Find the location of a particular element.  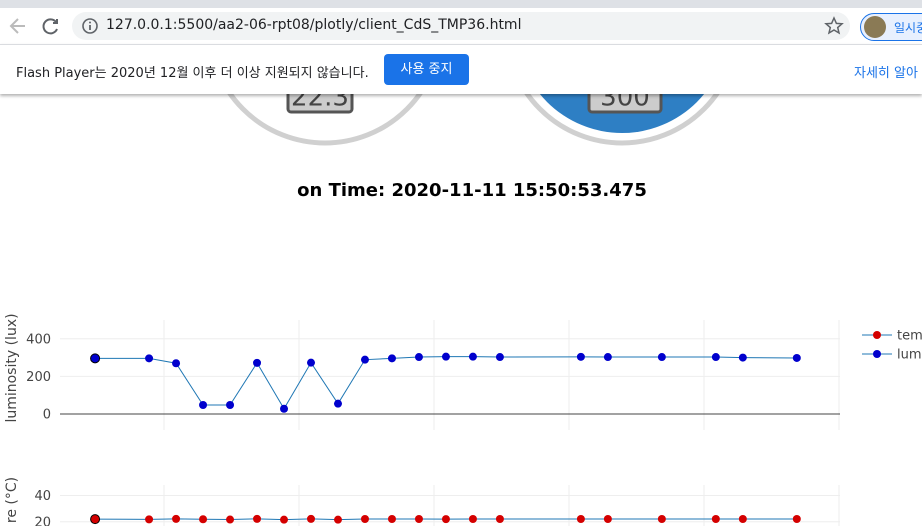

info-icon is located at coordinates (90, 26).